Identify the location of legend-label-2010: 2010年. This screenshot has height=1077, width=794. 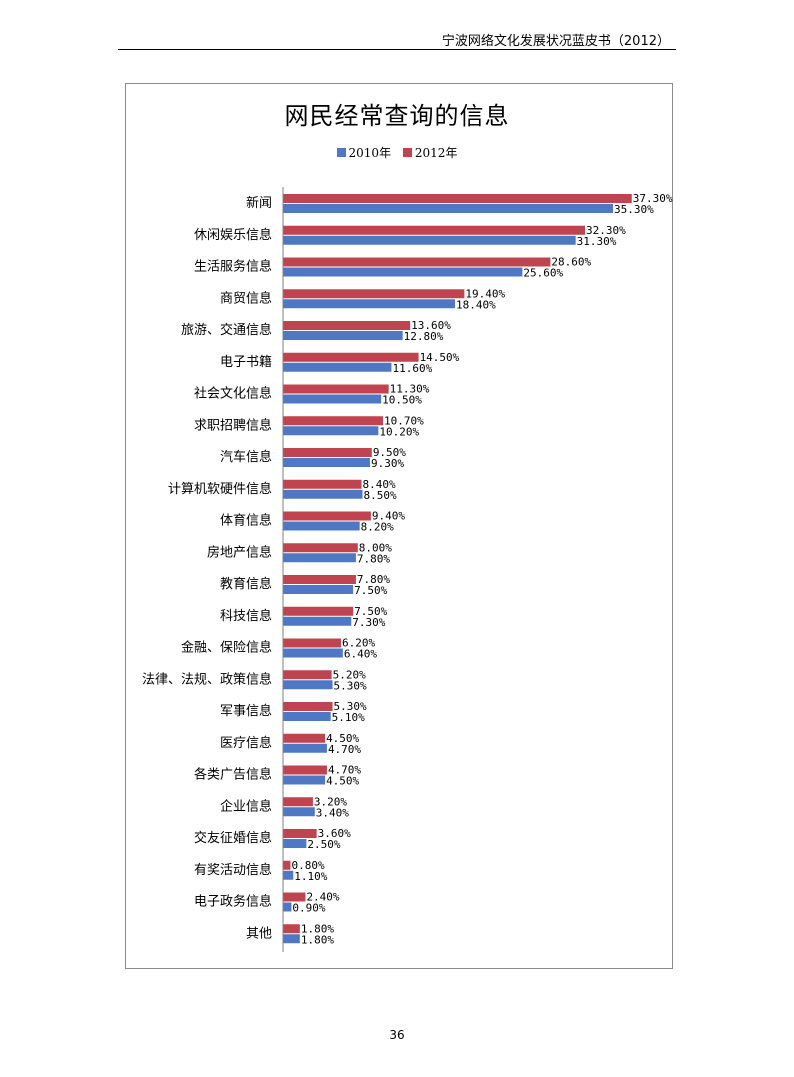
(370, 153).